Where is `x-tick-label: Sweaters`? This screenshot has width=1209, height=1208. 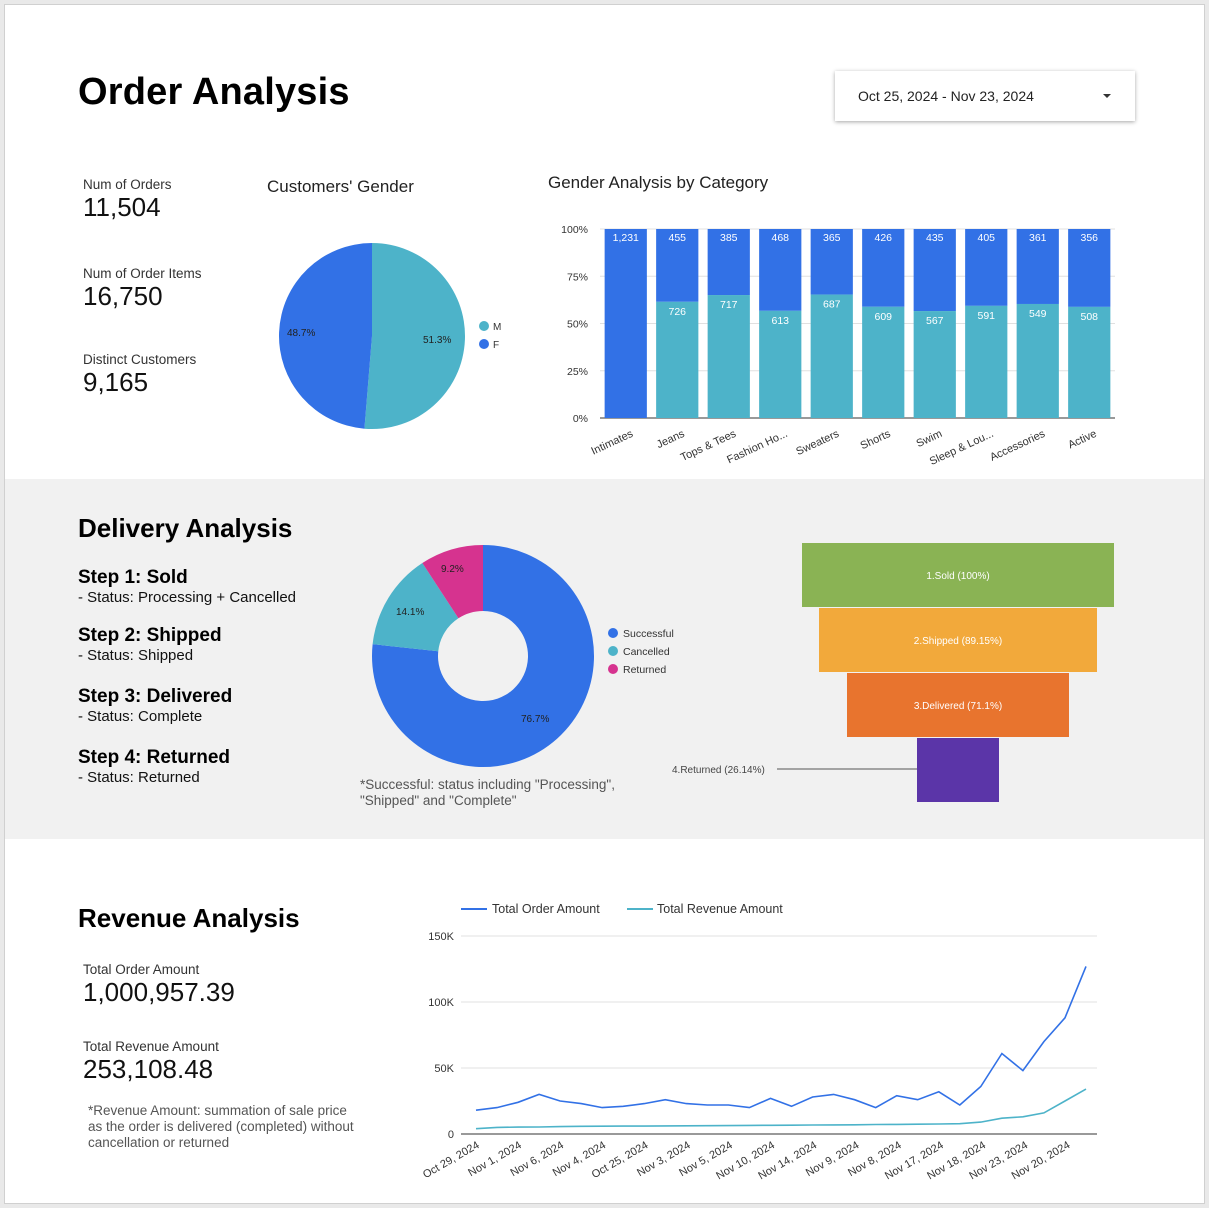
x-tick-label: Sweaters is located at coordinates (817, 443).